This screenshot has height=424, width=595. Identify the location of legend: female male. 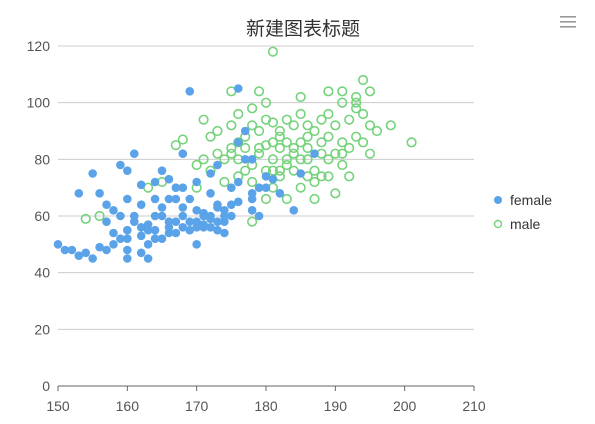
(522, 212).